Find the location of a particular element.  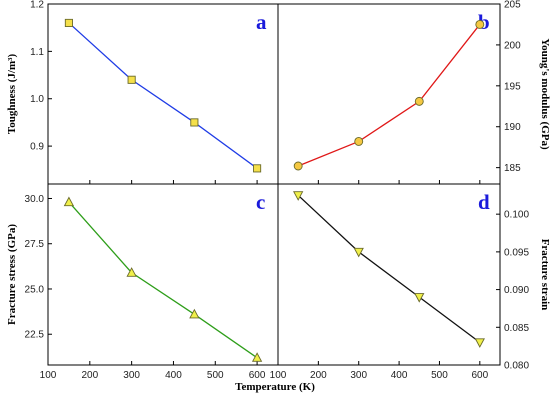

y-tick-label: 25.0 is located at coordinates (35, 289).